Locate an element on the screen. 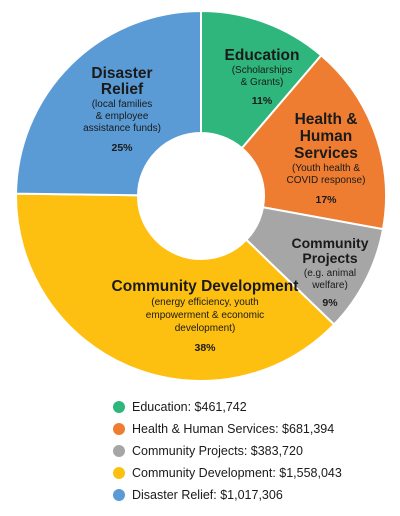  legend-item-health-and-human-services: Health & Human Services: $681,394 is located at coordinates (227, 429).